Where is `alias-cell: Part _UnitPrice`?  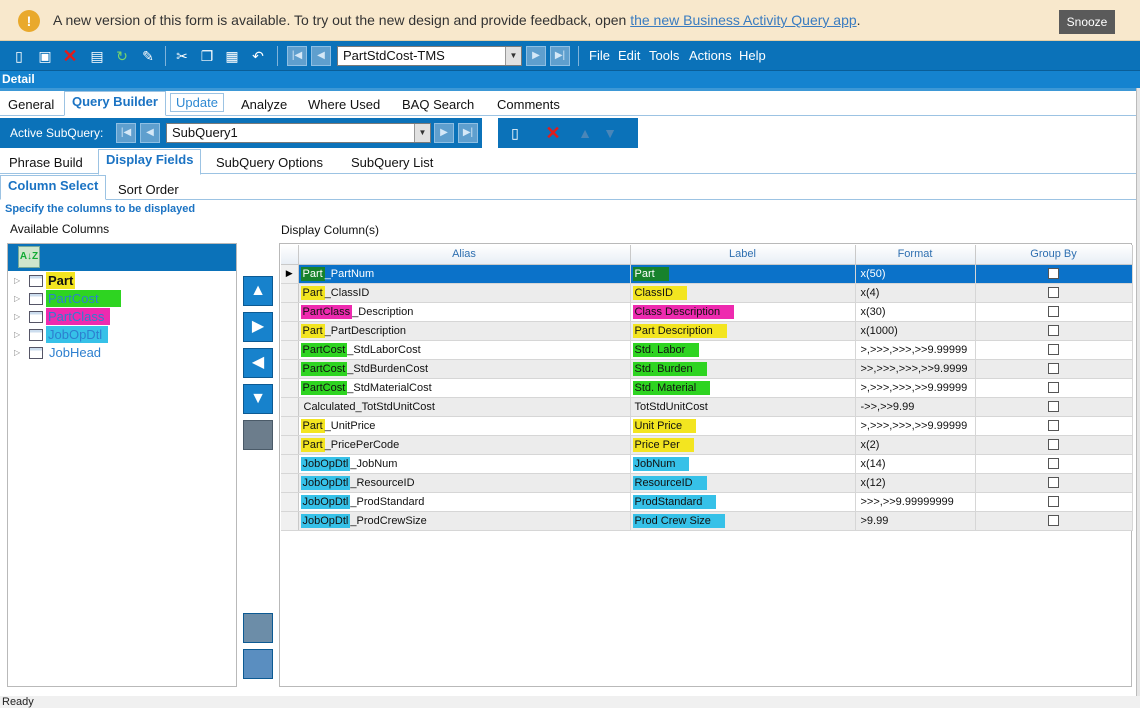 alias-cell: Part _UnitPrice is located at coordinates (464, 426).